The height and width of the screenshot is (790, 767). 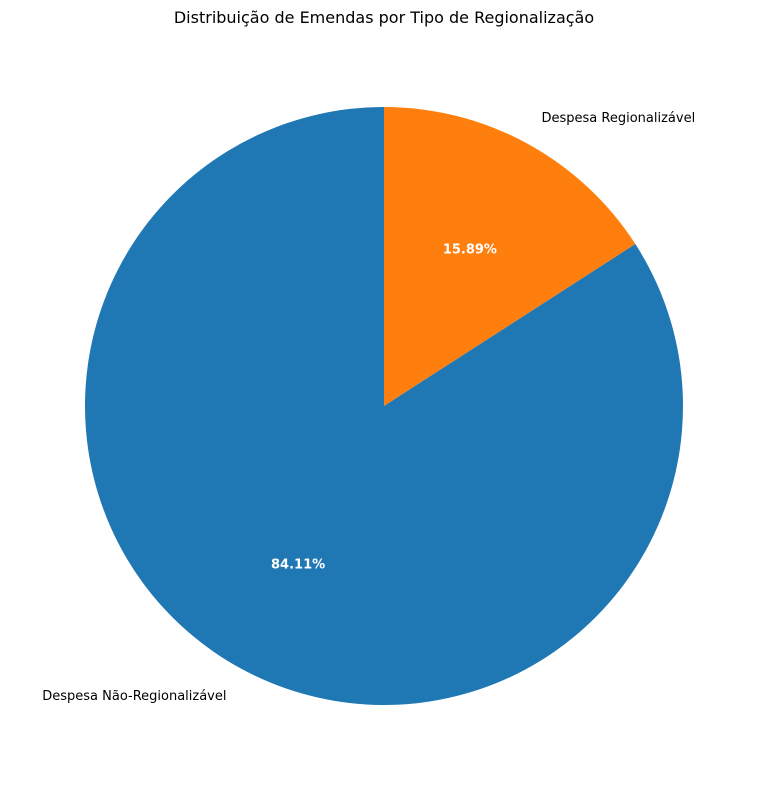 What do you see at coordinates (470, 250) in the screenshot?
I see `pct-label-regionalizavel: 15.89%` at bounding box center [470, 250].